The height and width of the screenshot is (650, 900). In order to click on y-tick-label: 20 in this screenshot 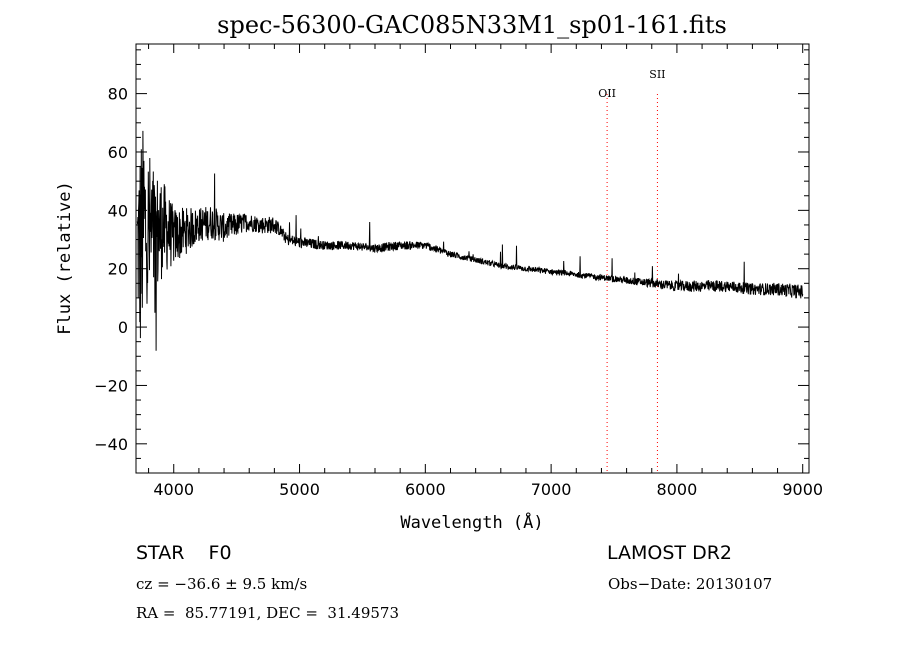, I will do `click(118, 269)`.